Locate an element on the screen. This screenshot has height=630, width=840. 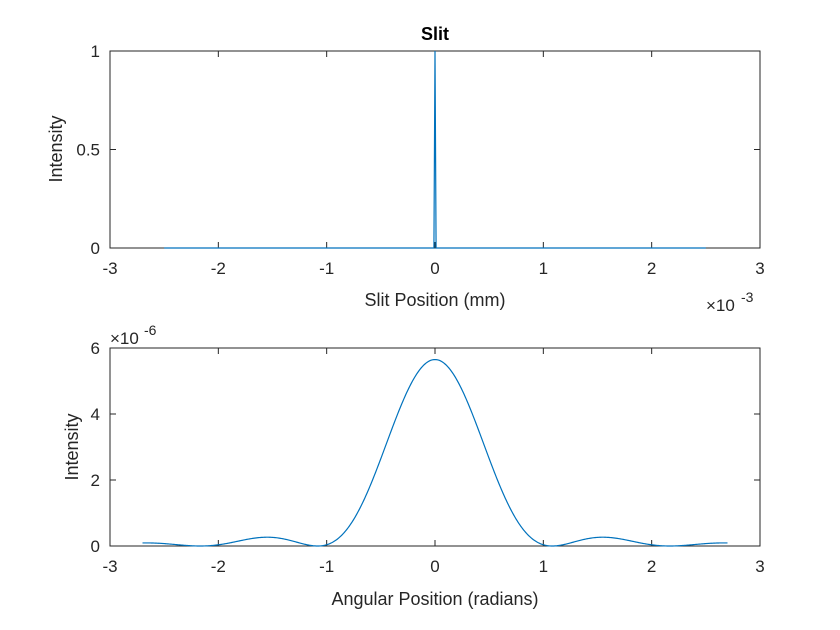
diffraction-x-tick-label: 2 is located at coordinates (651, 566).